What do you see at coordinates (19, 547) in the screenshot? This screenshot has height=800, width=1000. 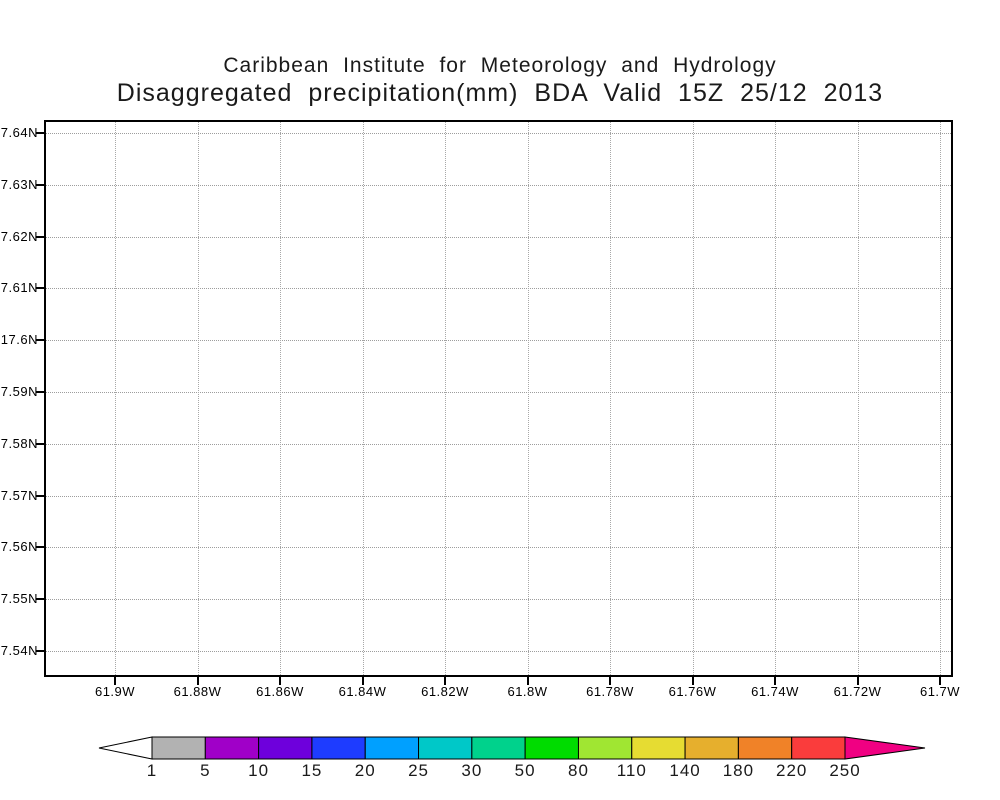 I see `y-tick-label: 7.56N` at bounding box center [19, 547].